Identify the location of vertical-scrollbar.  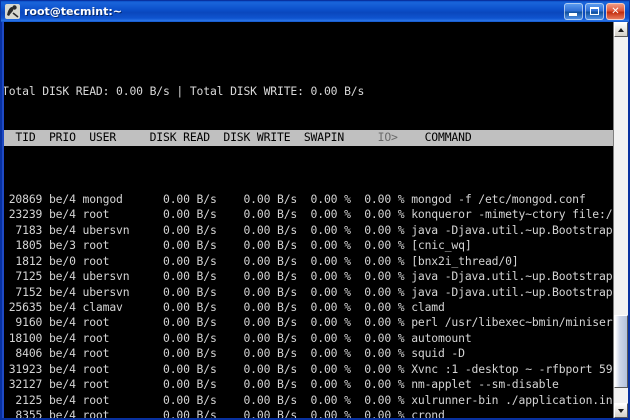
(620, 220).